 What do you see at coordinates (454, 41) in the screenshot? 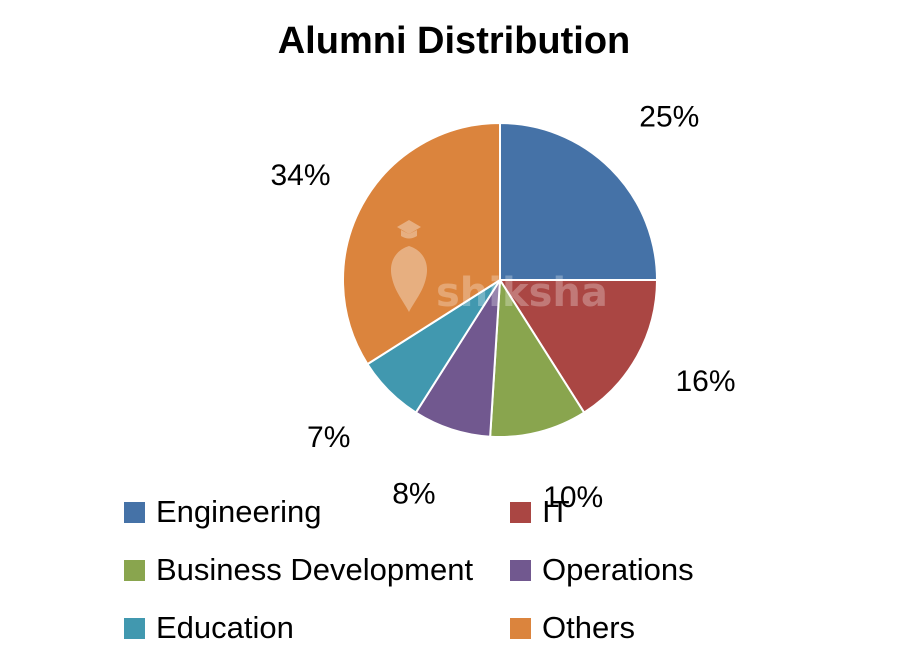
I see `chart-title: Alumni Distribution` at bounding box center [454, 41].